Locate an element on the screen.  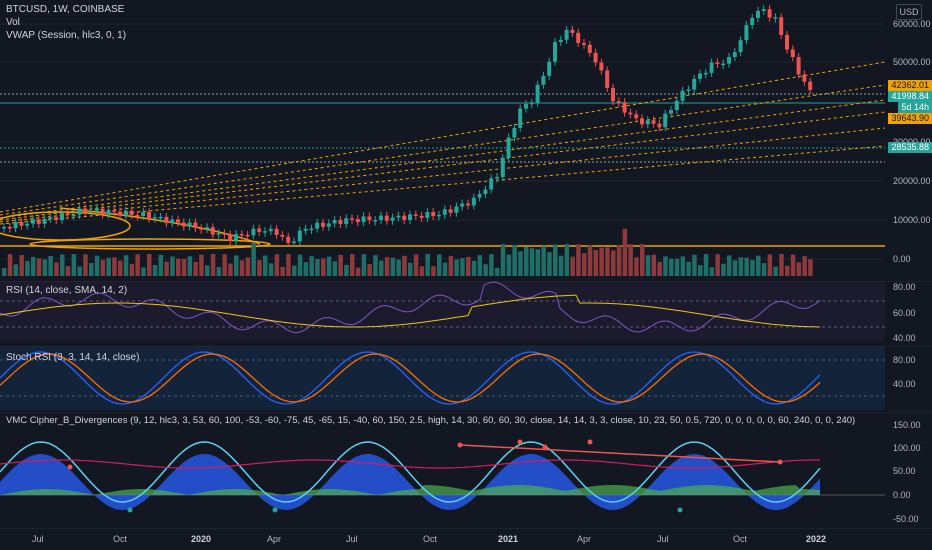
time-axis-label: Apr is located at coordinates (584, 539).